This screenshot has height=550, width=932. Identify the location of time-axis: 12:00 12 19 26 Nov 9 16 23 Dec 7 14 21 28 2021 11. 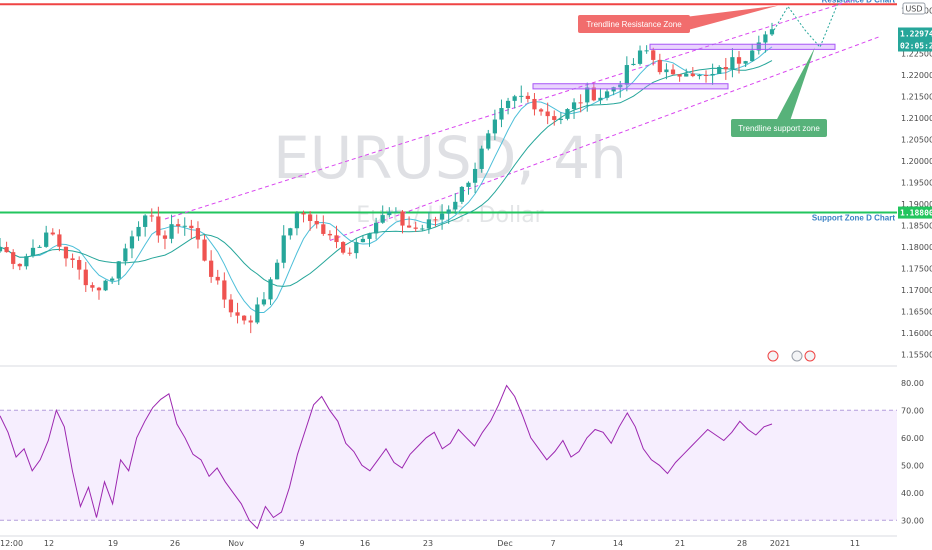
(448, 541).